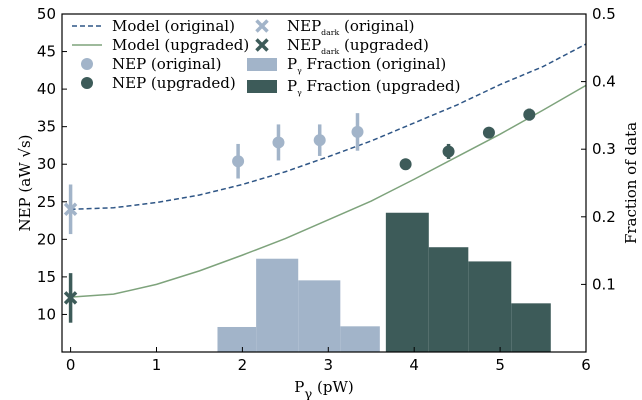  What do you see at coordinates (46, 52) in the screenshot?
I see `y-tick-label: 45` at bounding box center [46, 52].